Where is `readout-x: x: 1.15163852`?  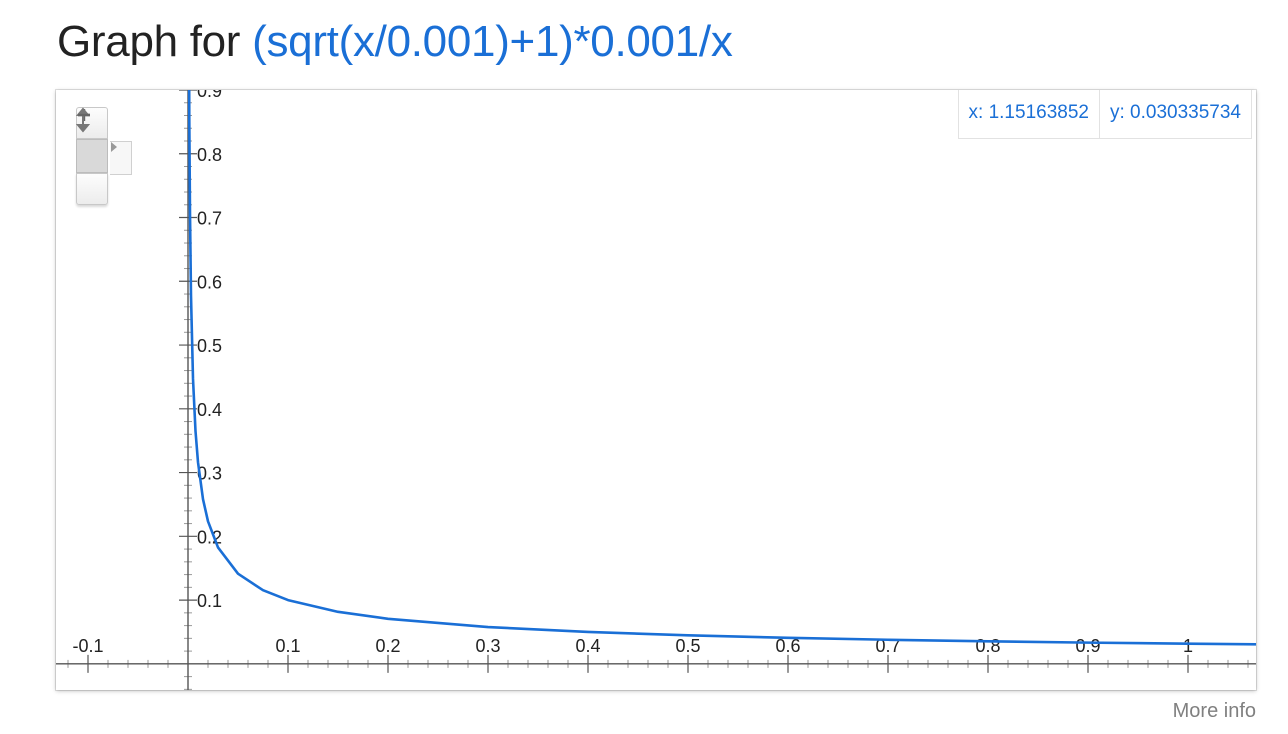 readout-x: x: 1.15163852 is located at coordinates (1028, 112).